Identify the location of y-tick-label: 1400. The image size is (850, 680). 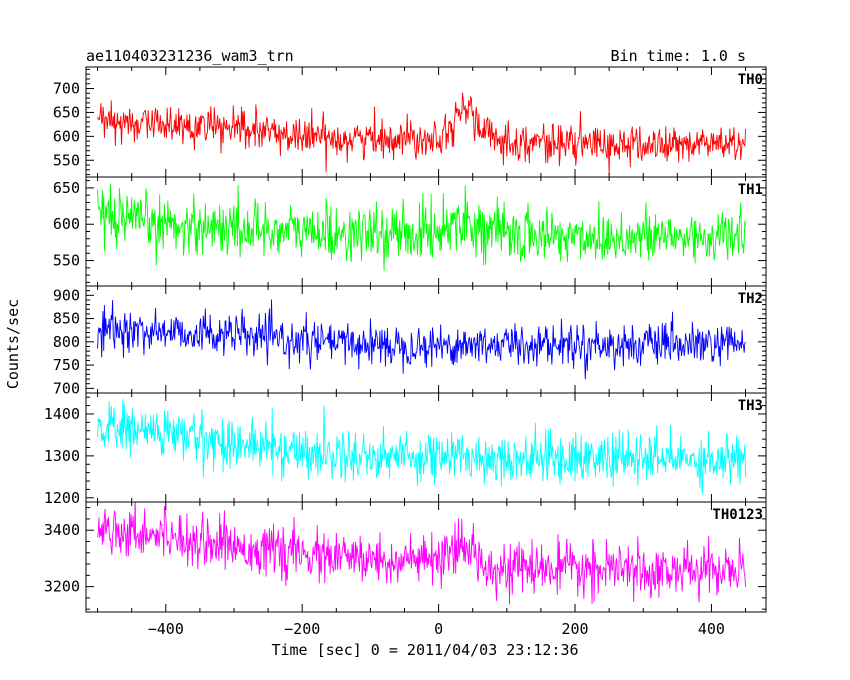
(62, 414).